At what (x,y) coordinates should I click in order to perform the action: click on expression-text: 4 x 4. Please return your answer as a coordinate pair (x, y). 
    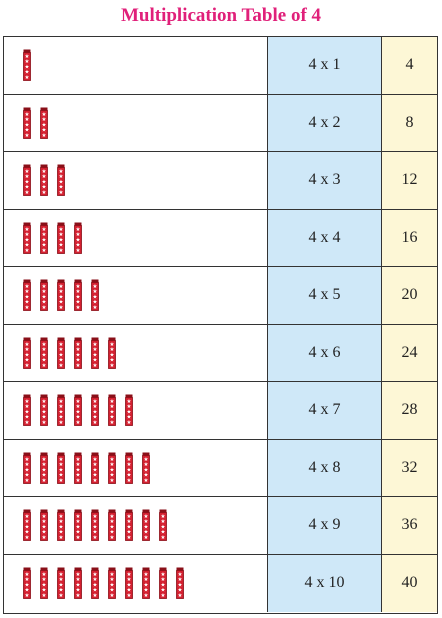
    Looking at the image, I should click on (324, 237).